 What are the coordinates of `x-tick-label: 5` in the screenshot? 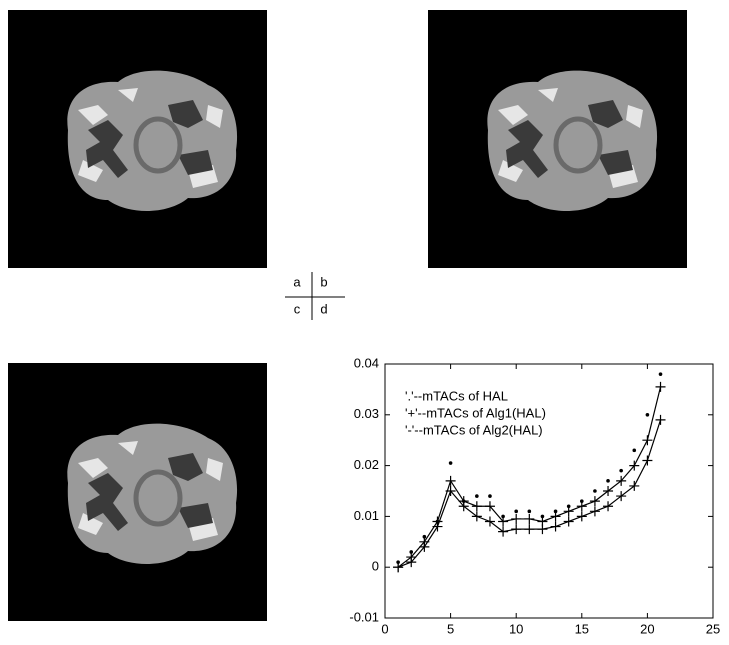 It's located at (450, 628).